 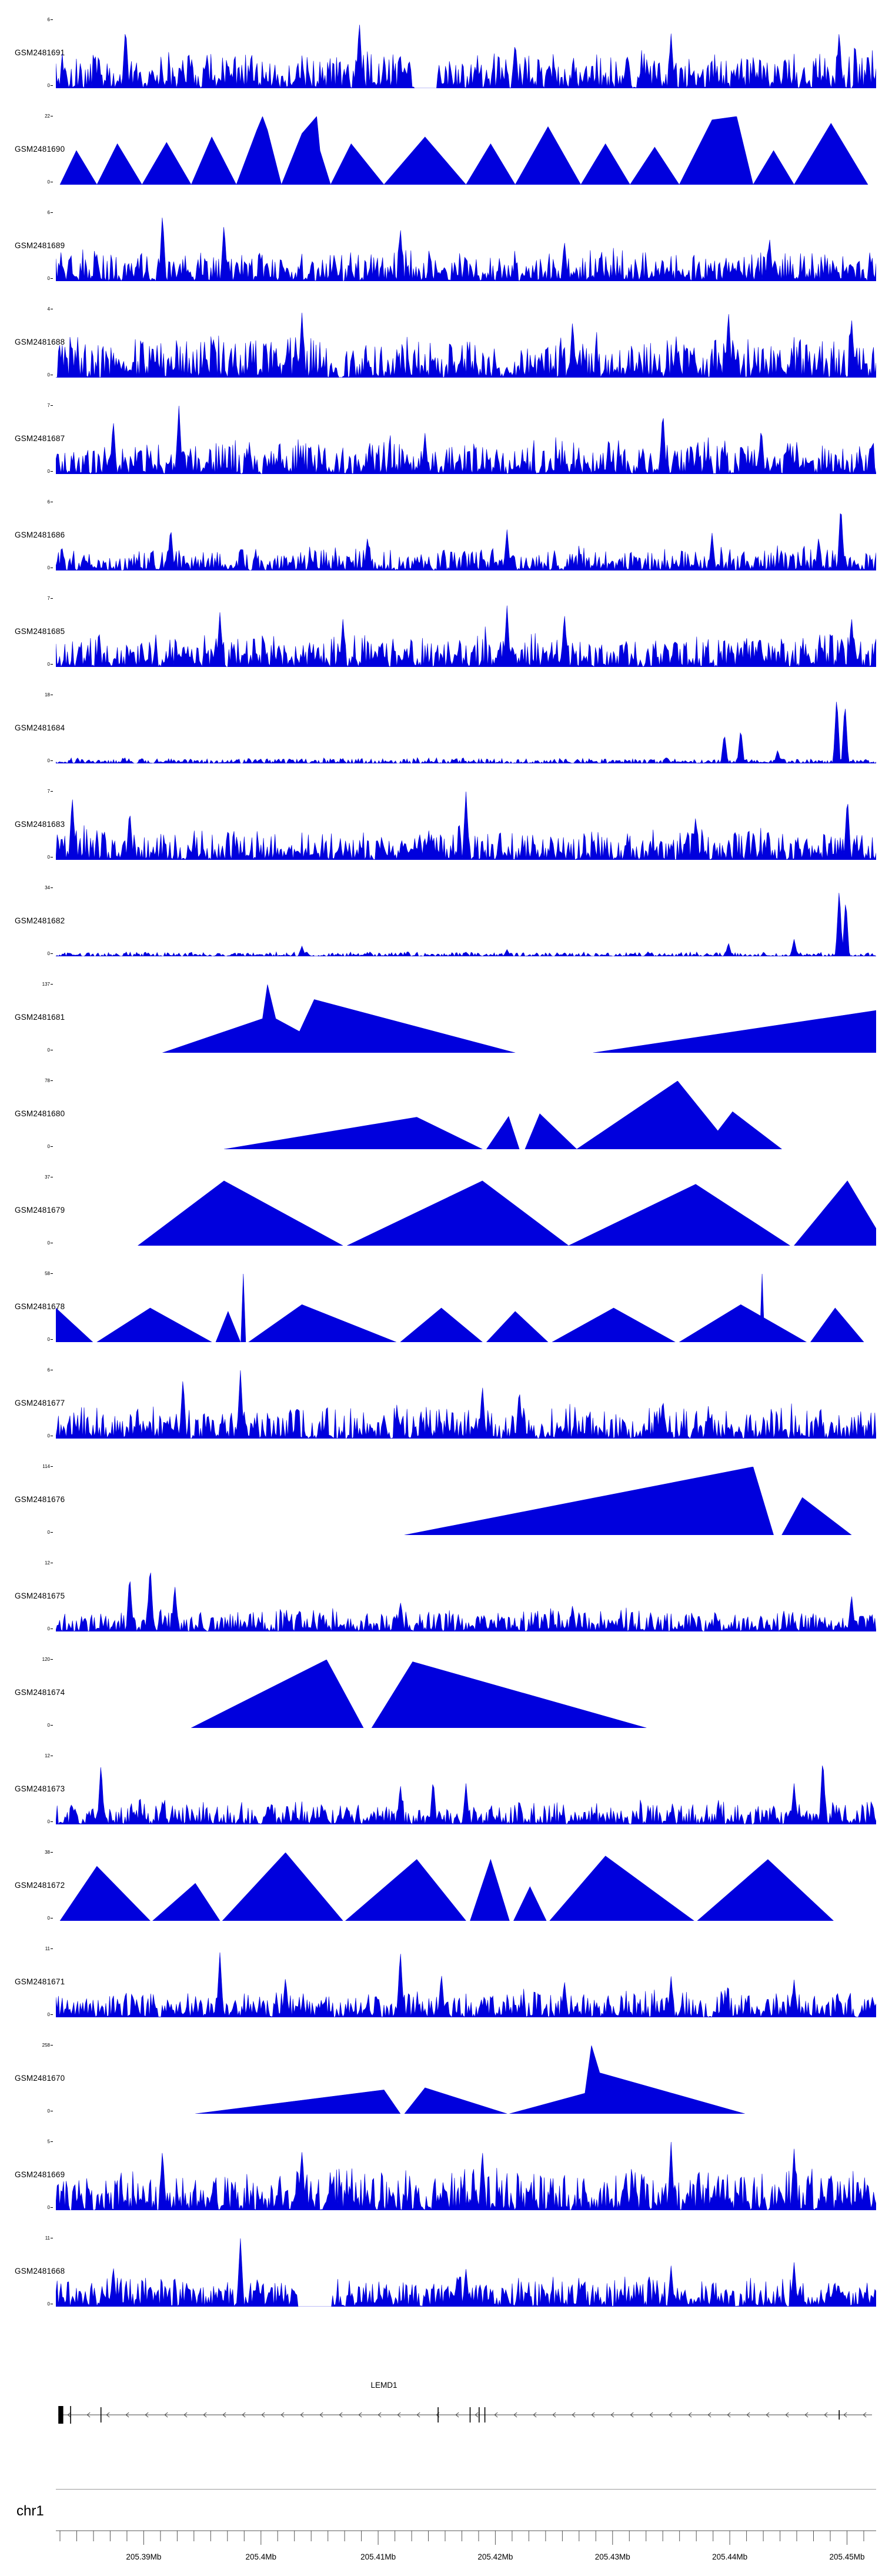 I want to click on track-row-GSM2481688: GSM2481688 4 0, so click(x=441, y=355).